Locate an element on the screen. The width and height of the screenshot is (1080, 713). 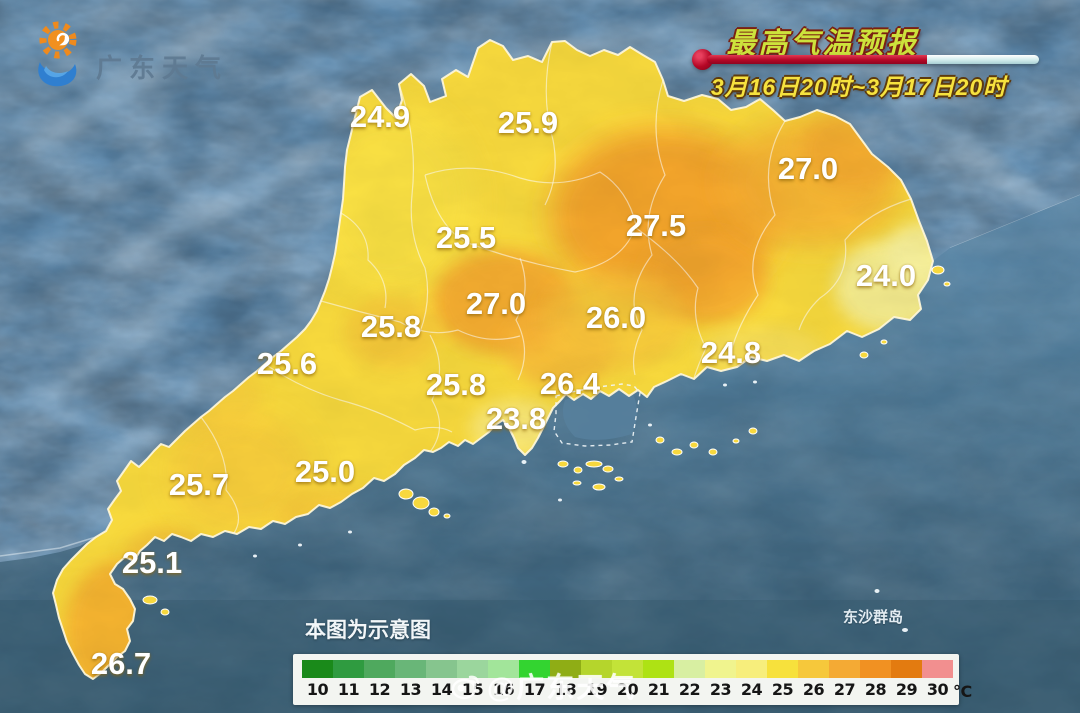
legend-item: 30 is located at coordinates (937, 680).